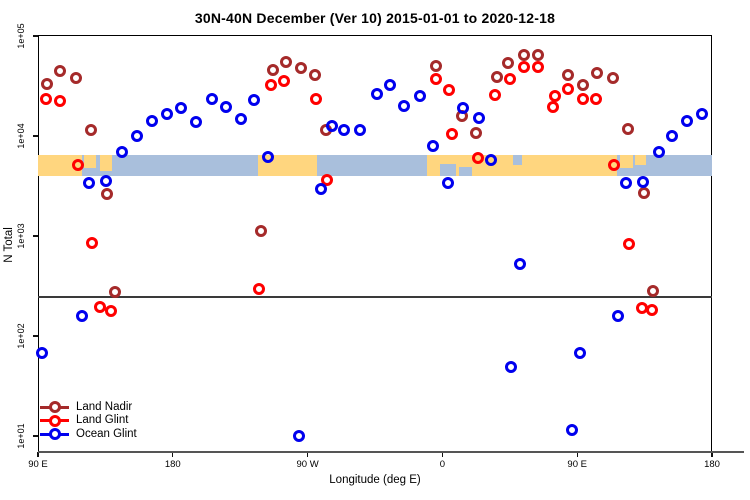 This screenshot has height=500, width=750. What do you see at coordinates (60, 165) in the screenshot?
I see `map-strip-segment-land` at bounding box center [60, 165].